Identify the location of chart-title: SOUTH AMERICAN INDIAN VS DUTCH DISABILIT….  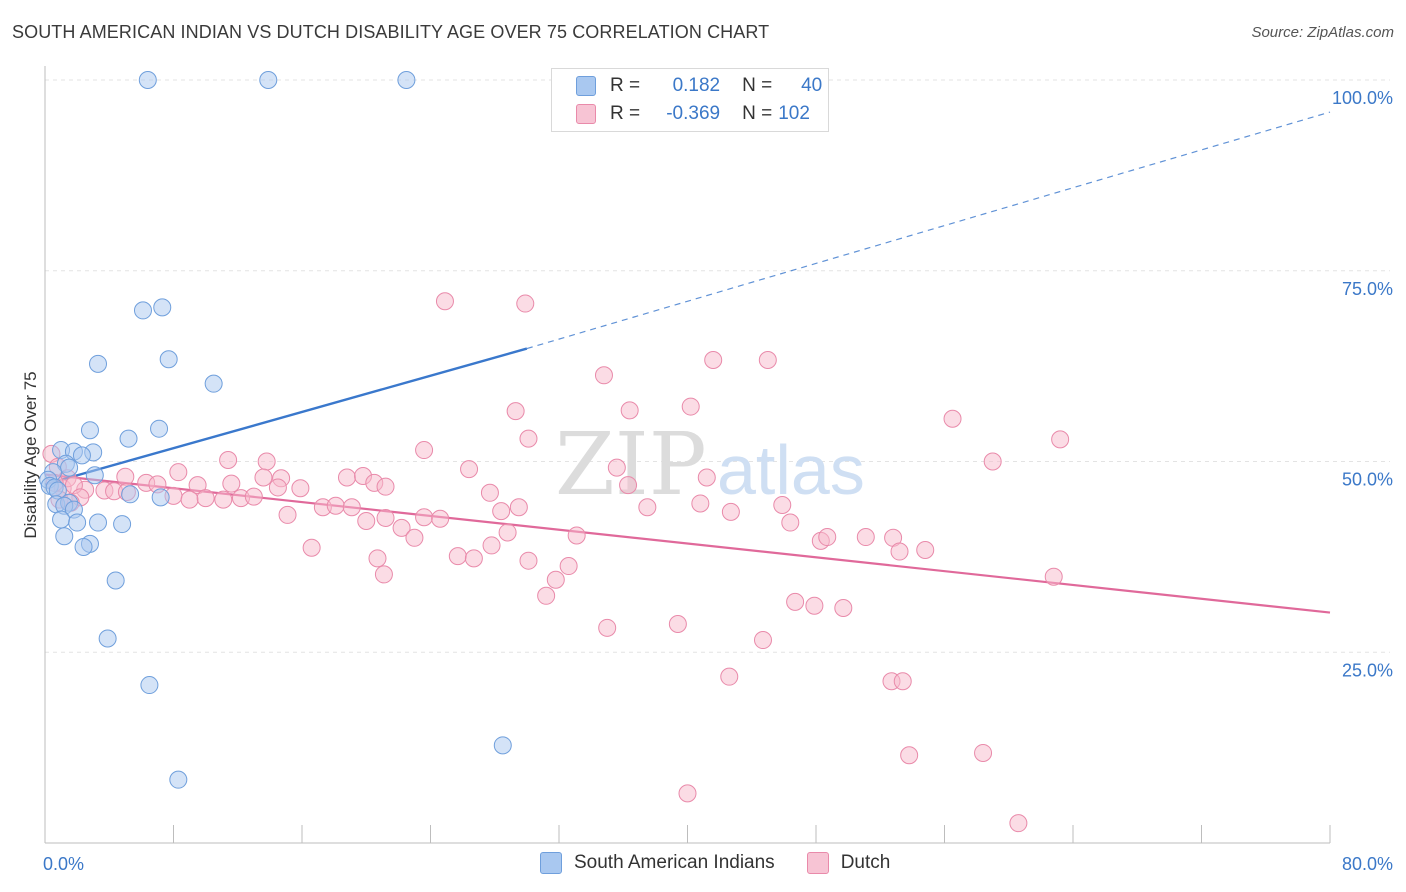
(391, 32).